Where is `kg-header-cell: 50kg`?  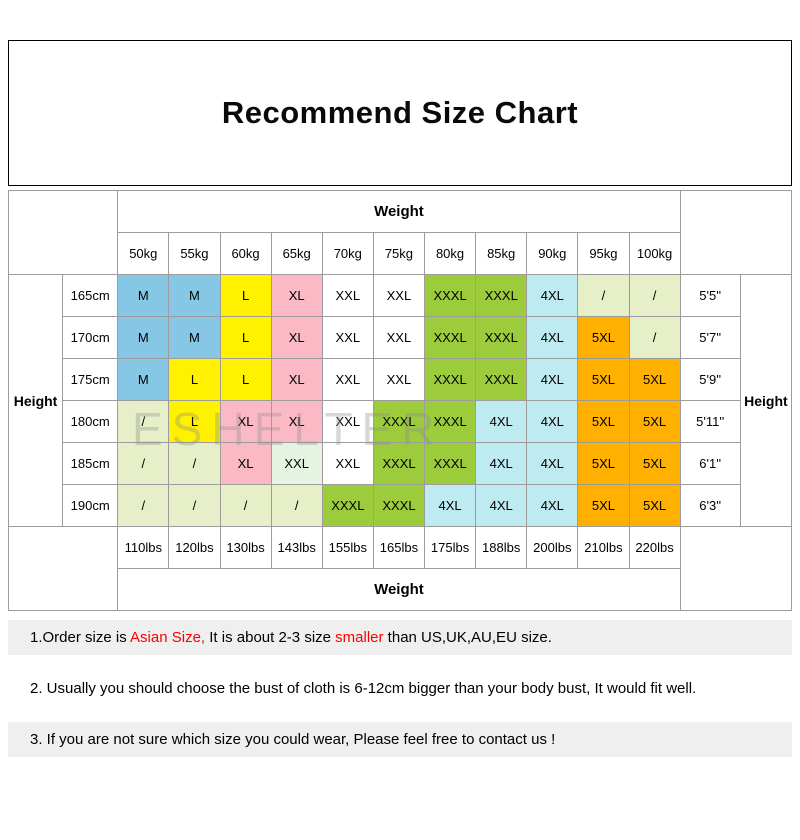 kg-header-cell: 50kg is located at coordinates (143, 253).